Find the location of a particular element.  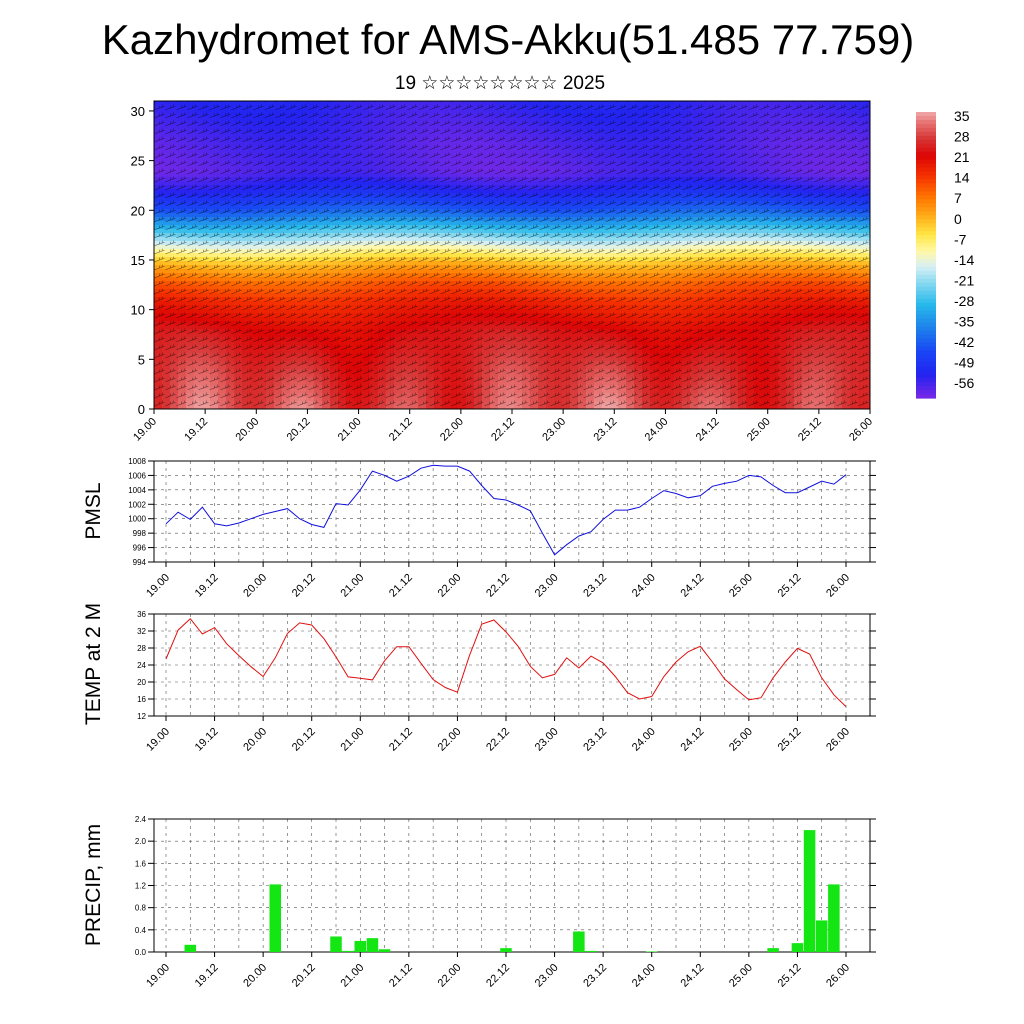

page-subtitle: 19 ☆☆☆☆☆☆☆☆ 2025 is located at coordinates (500, 83).